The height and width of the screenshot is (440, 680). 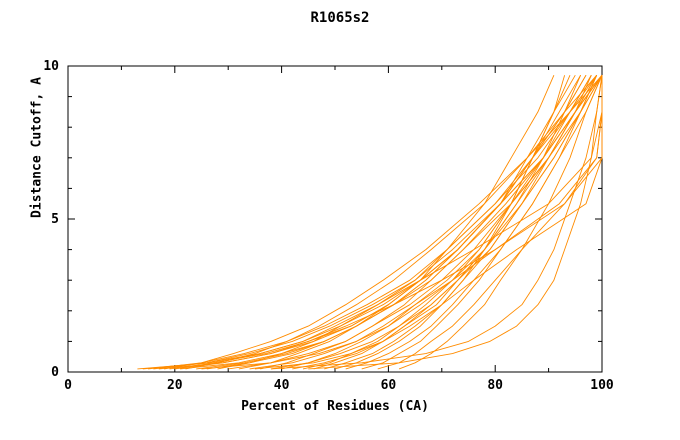 I want to click on x-tick-label: 40, so click(x=282, y=385).